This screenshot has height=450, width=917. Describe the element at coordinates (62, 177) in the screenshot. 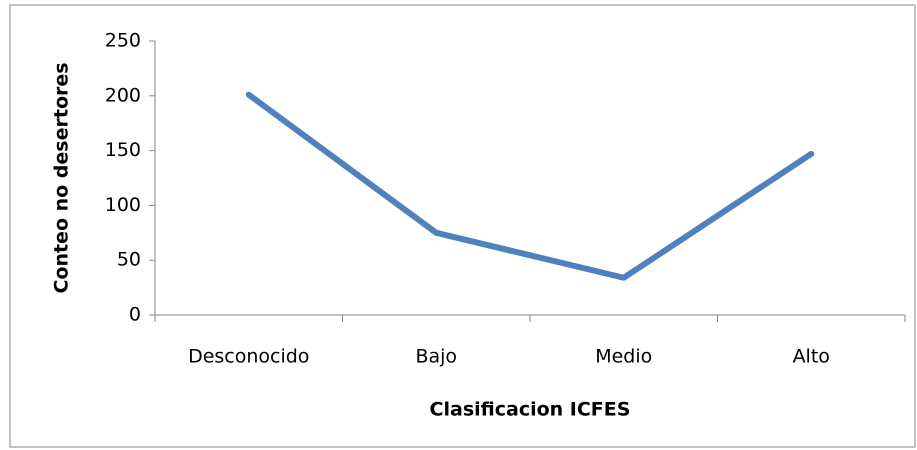

I see `y-axis-title: Conteo no desertores` at that location.